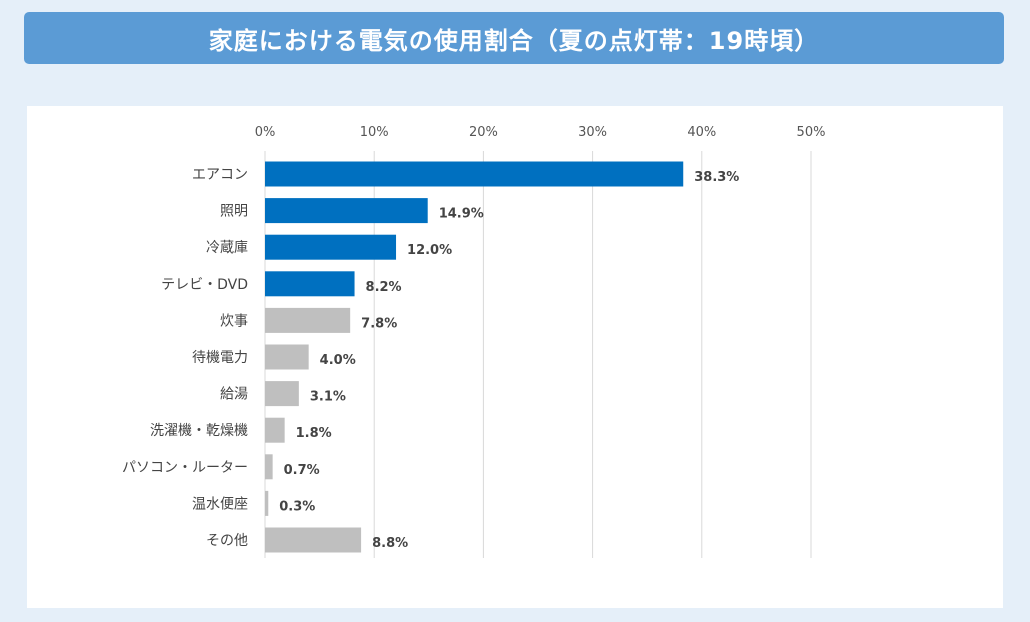  I want to click on category-label: エアコン, so click(220, 175).